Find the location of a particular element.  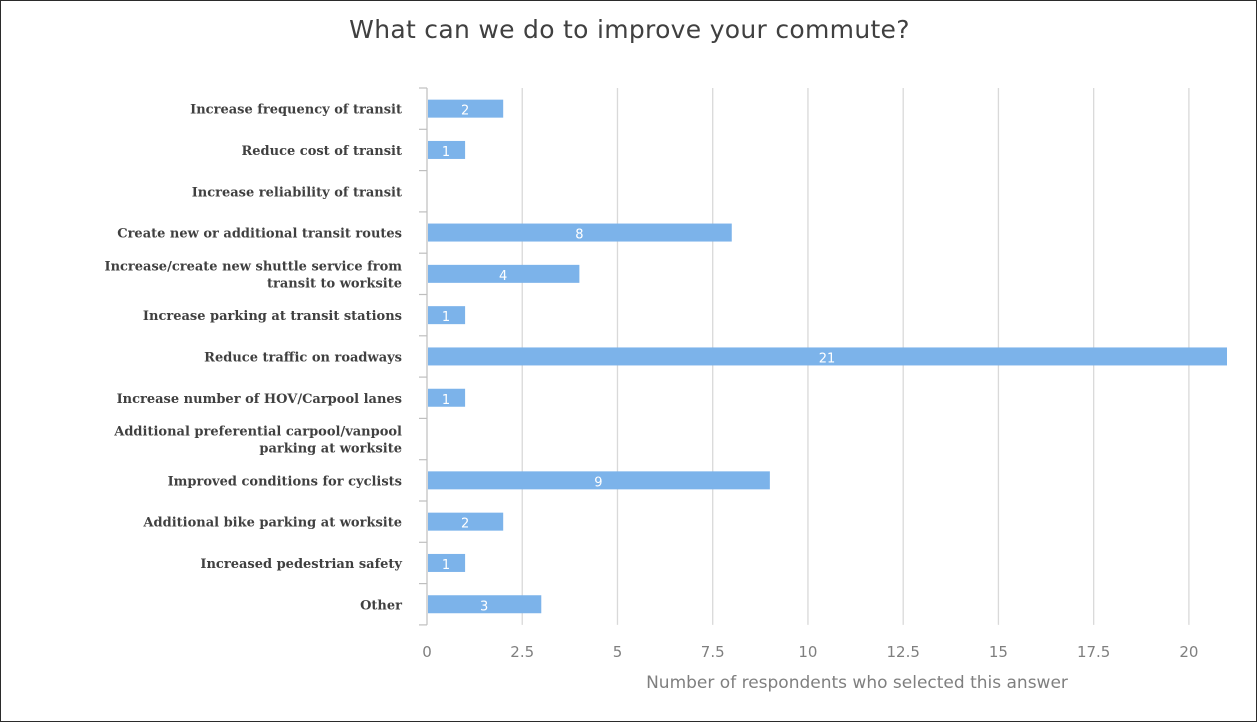

x-tick-label: 20 is located at coordinates (1188, 652).